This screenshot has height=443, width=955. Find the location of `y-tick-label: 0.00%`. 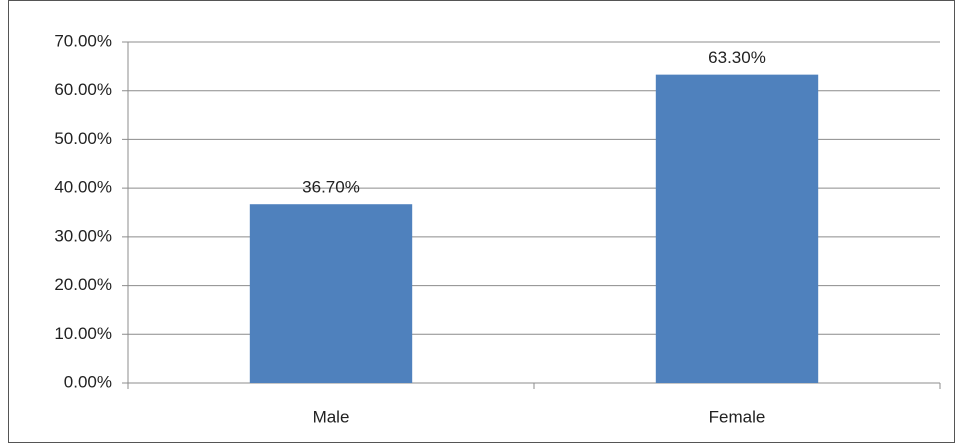

y-tick-label: 0.00% is located at coordinates (88, 381).